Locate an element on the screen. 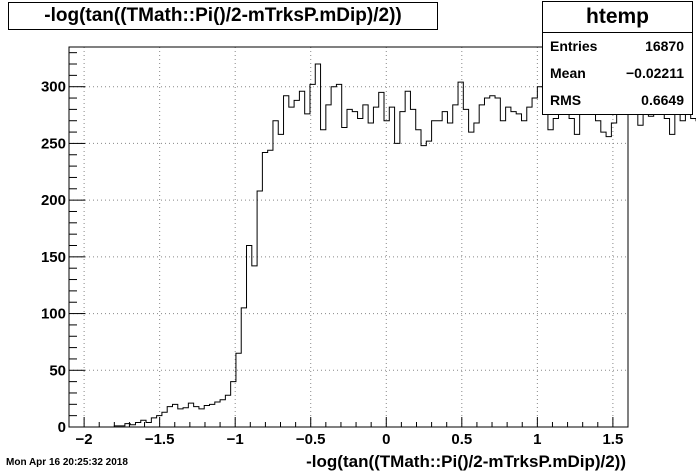  stats-row-entries: Entries 16870 is located at coordinates (617, 46).